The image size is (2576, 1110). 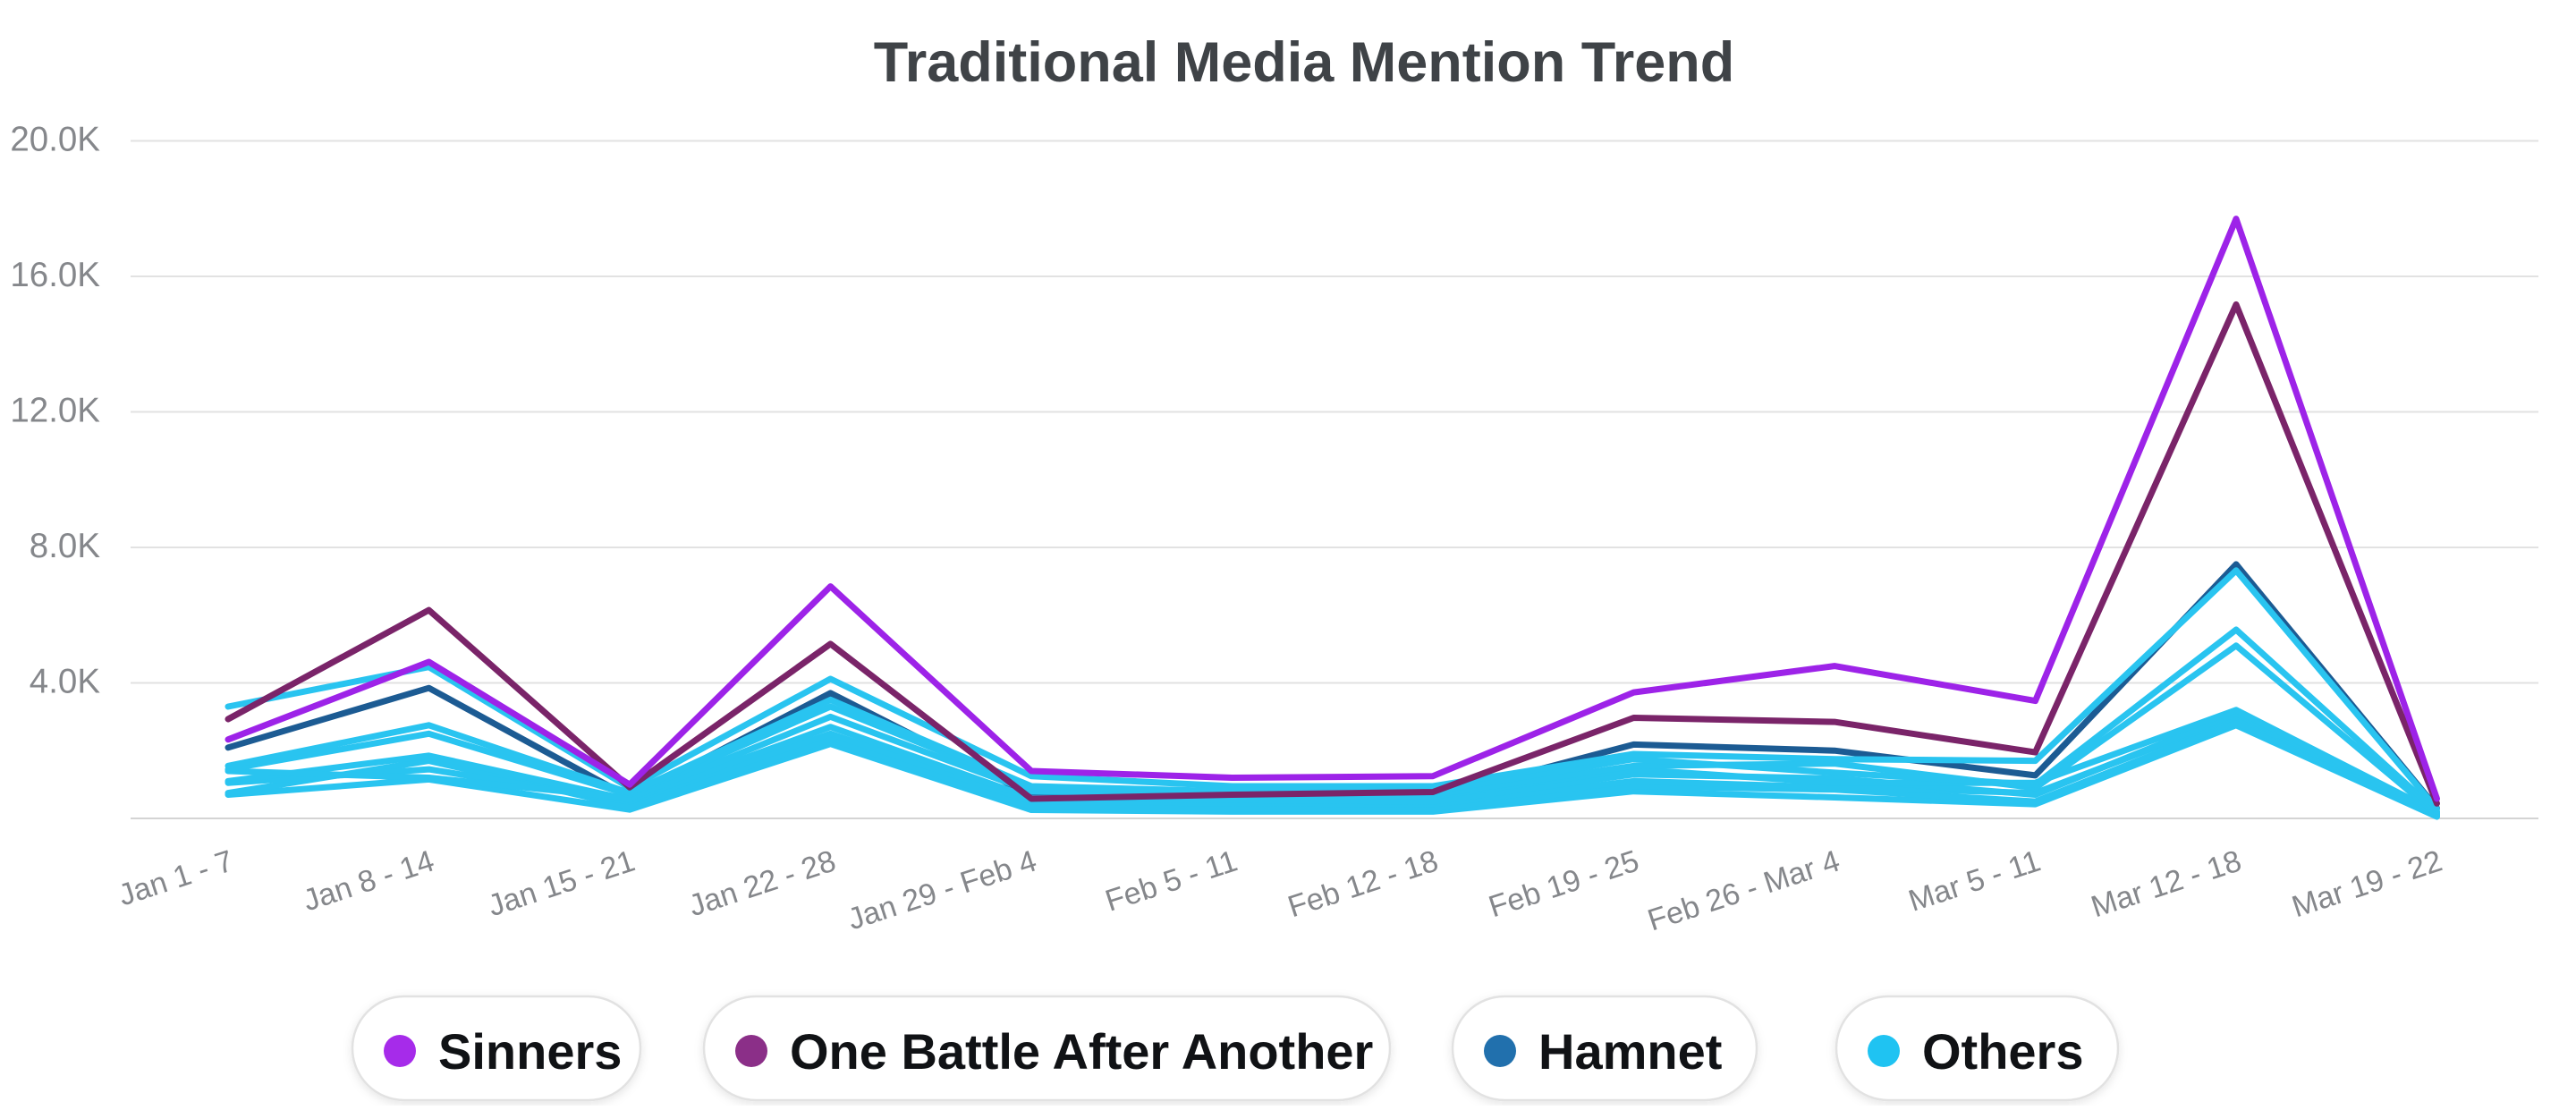 What do you see at coordinates (65, 546) in the screenshot?
I see `svg-text: 8.0K` at bounding box center [65, 546].